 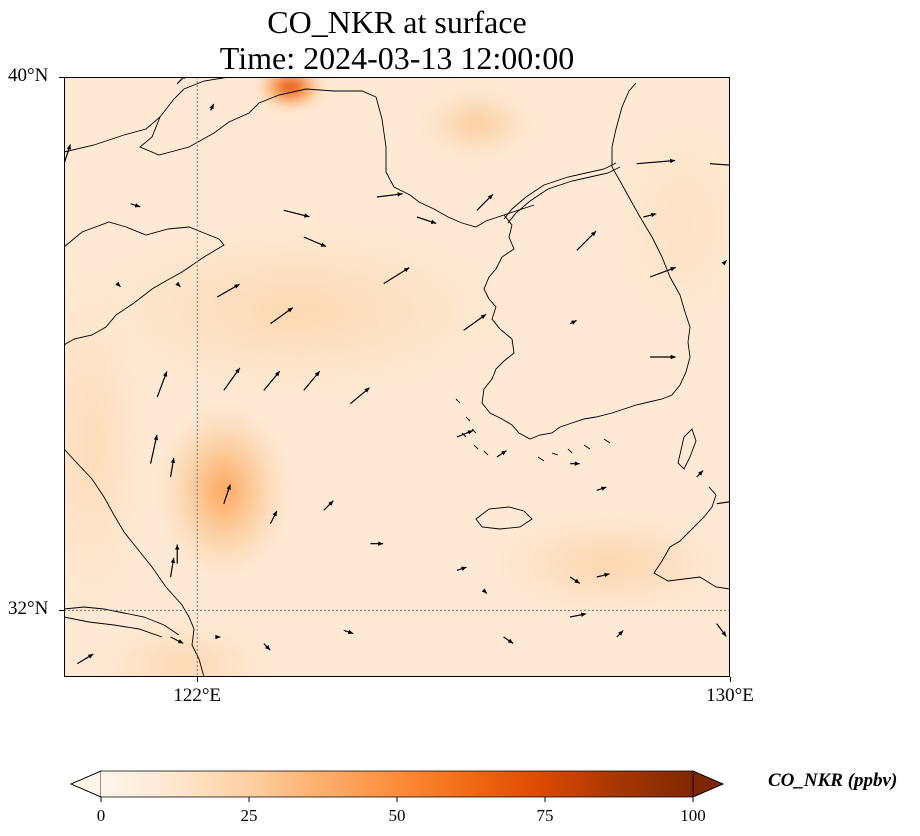 I want to click on colorbar-gradient, so click(x=397, y=784).